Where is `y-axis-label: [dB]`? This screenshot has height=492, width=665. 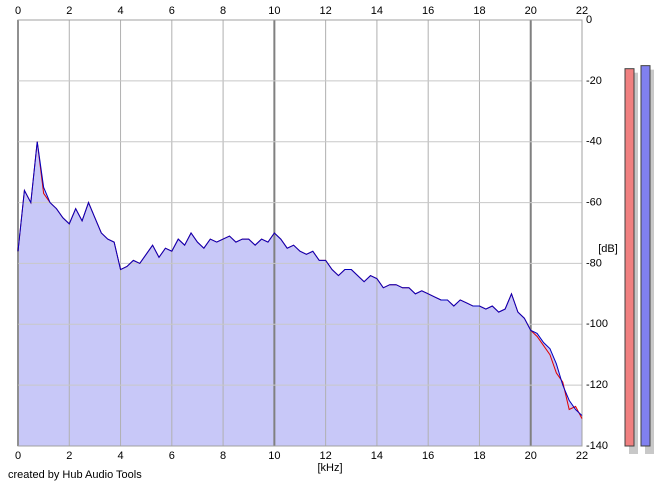
y-axis-label: [dB] is located at coordinates (608, 249).